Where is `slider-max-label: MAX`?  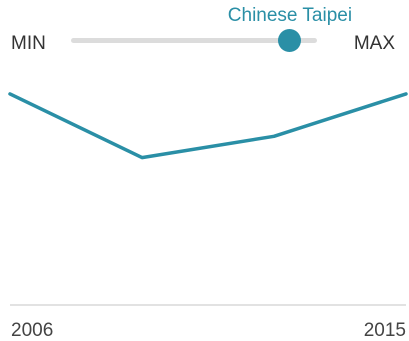
slider-max-label: MAX is located at coordinates (374, 43).